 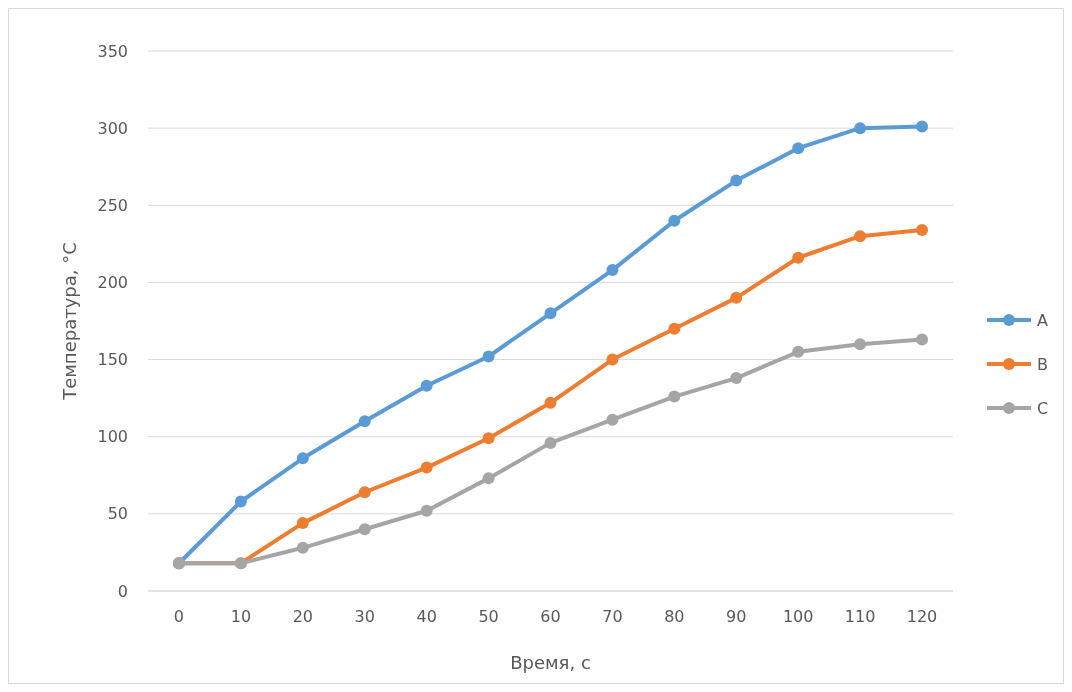 I want to click on y-axis-title: Температура, °C, so click(x=69, y=321).